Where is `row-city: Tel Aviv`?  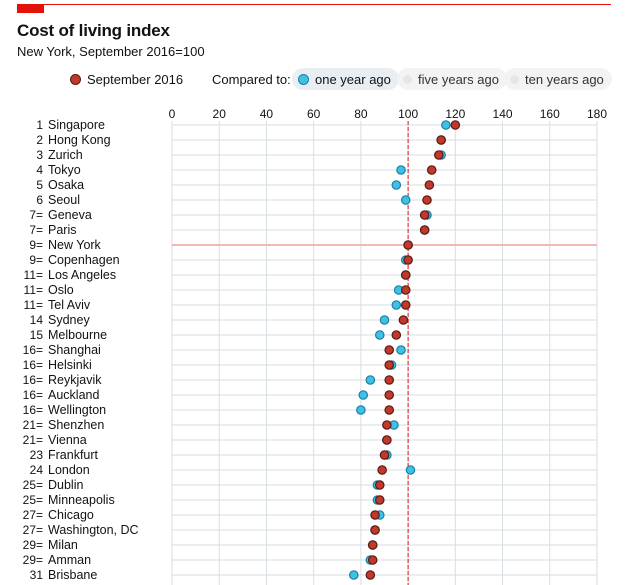 row-city: Tel Aviv is located at coordinates (69, 305).